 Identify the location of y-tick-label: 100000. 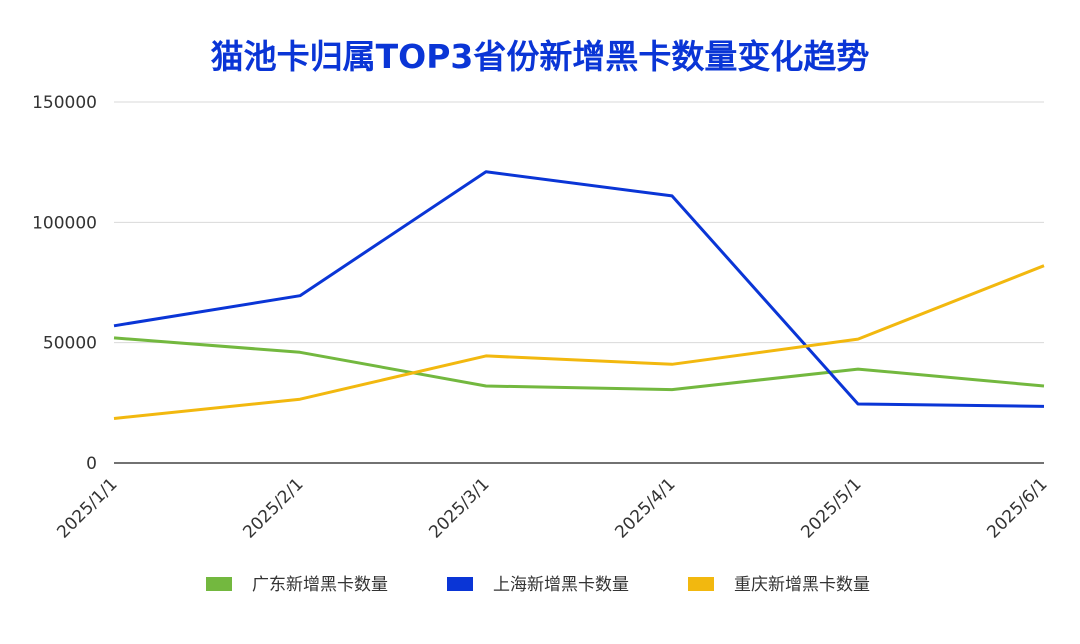
(64, 223).